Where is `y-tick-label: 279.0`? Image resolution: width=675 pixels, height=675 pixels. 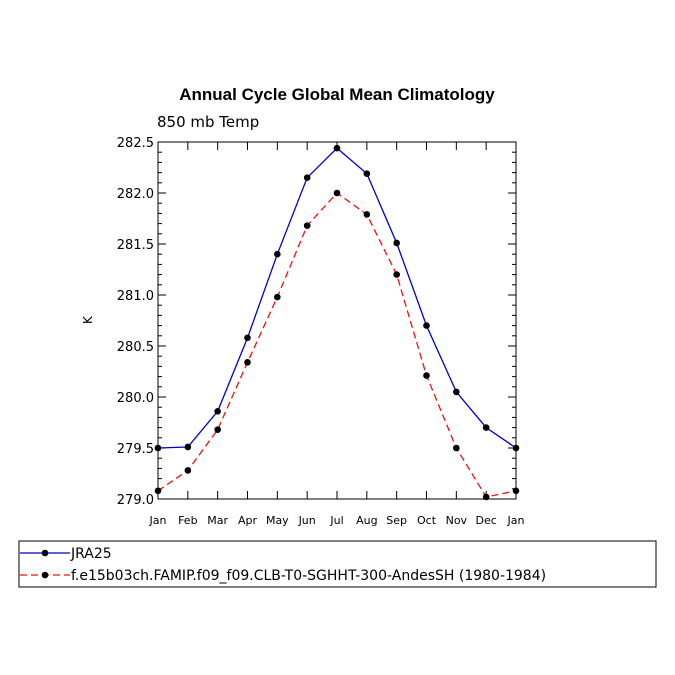 y-tick-label: 279.0 is located at coordinates (135, 500).